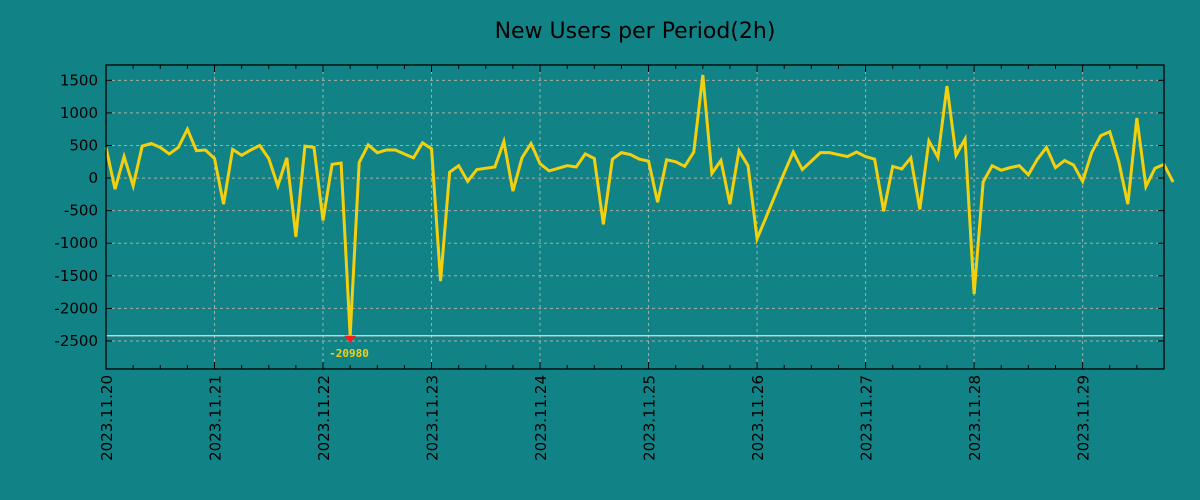  Describe the element at coordinates (79, 113) in the screenshot. I see `y-tick-label: 1000` at that location.